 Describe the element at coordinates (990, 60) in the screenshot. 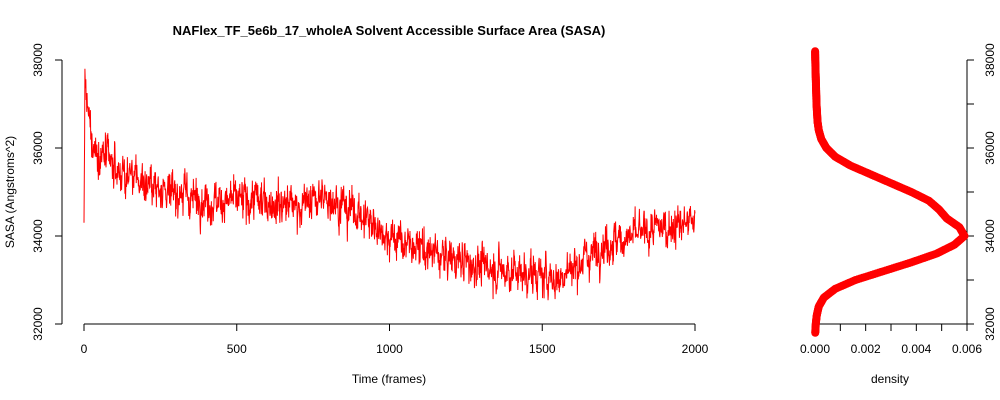

I see `density-y-tick-label: 38000` at that location.